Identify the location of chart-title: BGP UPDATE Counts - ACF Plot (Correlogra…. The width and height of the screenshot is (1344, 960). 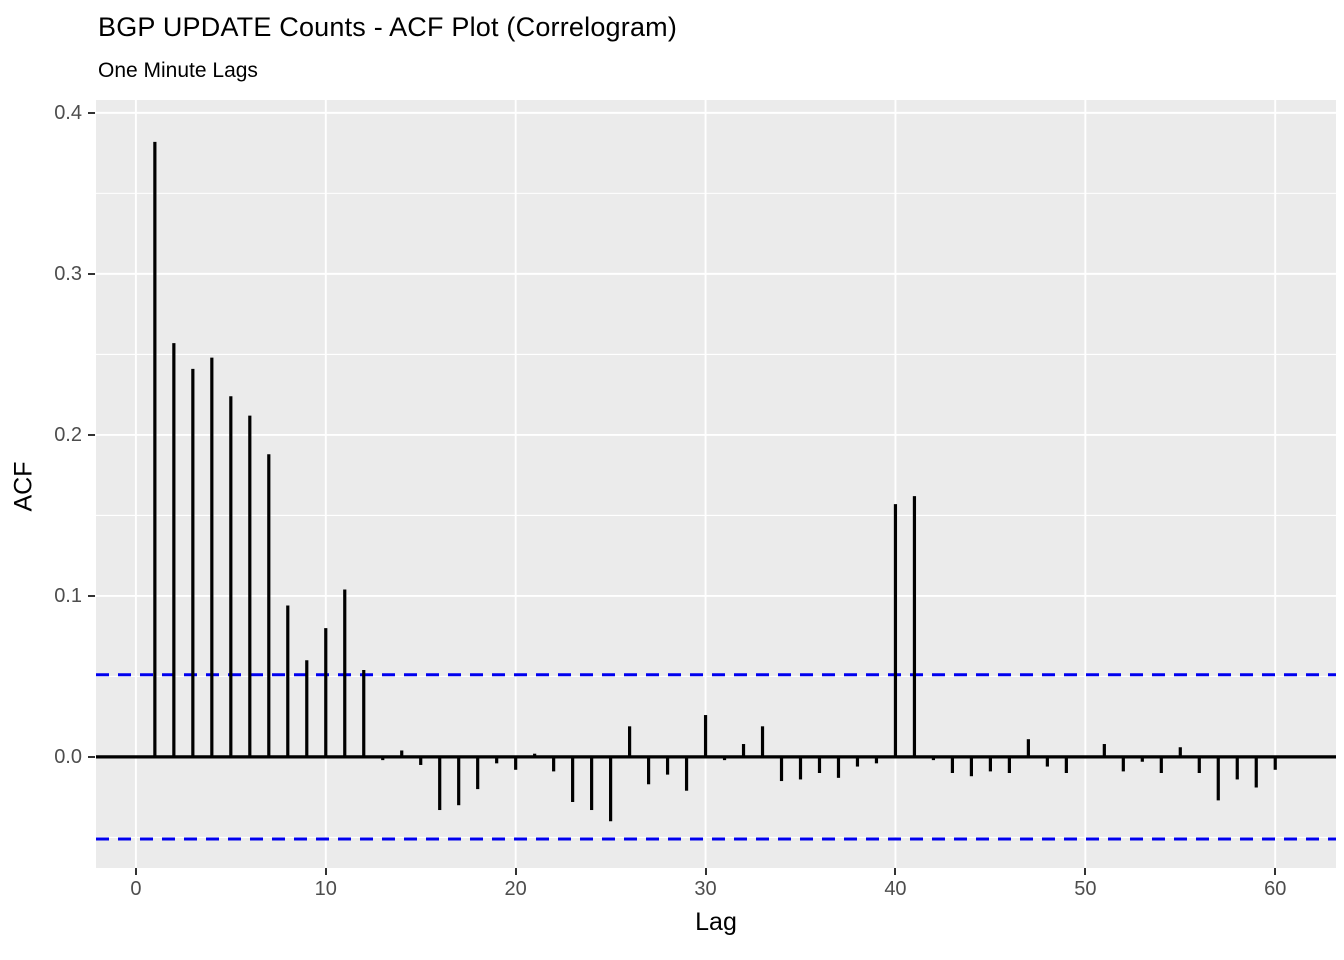
(388, 27).